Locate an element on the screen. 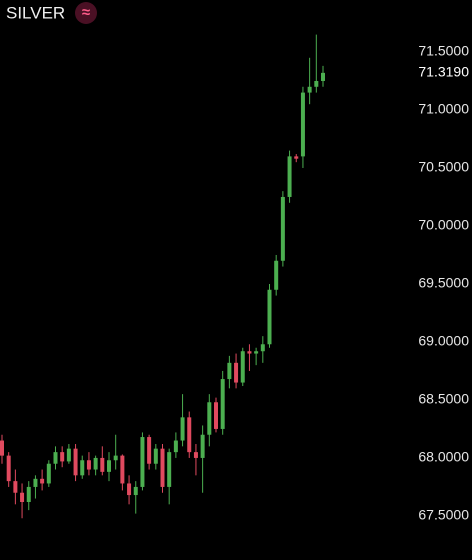 Image resolution: width=472 pixels, height=560 pixels. y-tick-label: 69.5000 is located at coordinates (443, 283).